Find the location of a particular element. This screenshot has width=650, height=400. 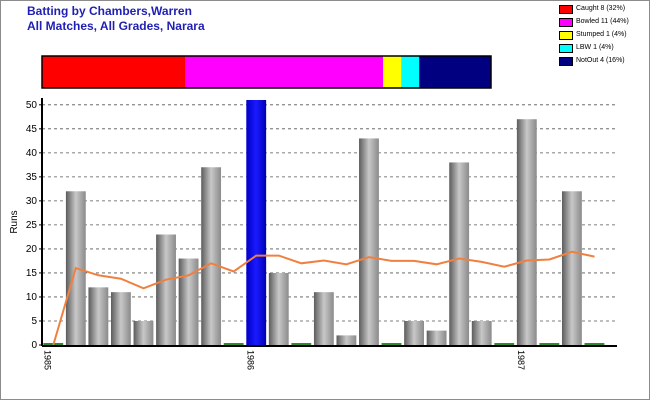

chart-title: Batting by Chambers,Warren is located at coordinates (109, 11).